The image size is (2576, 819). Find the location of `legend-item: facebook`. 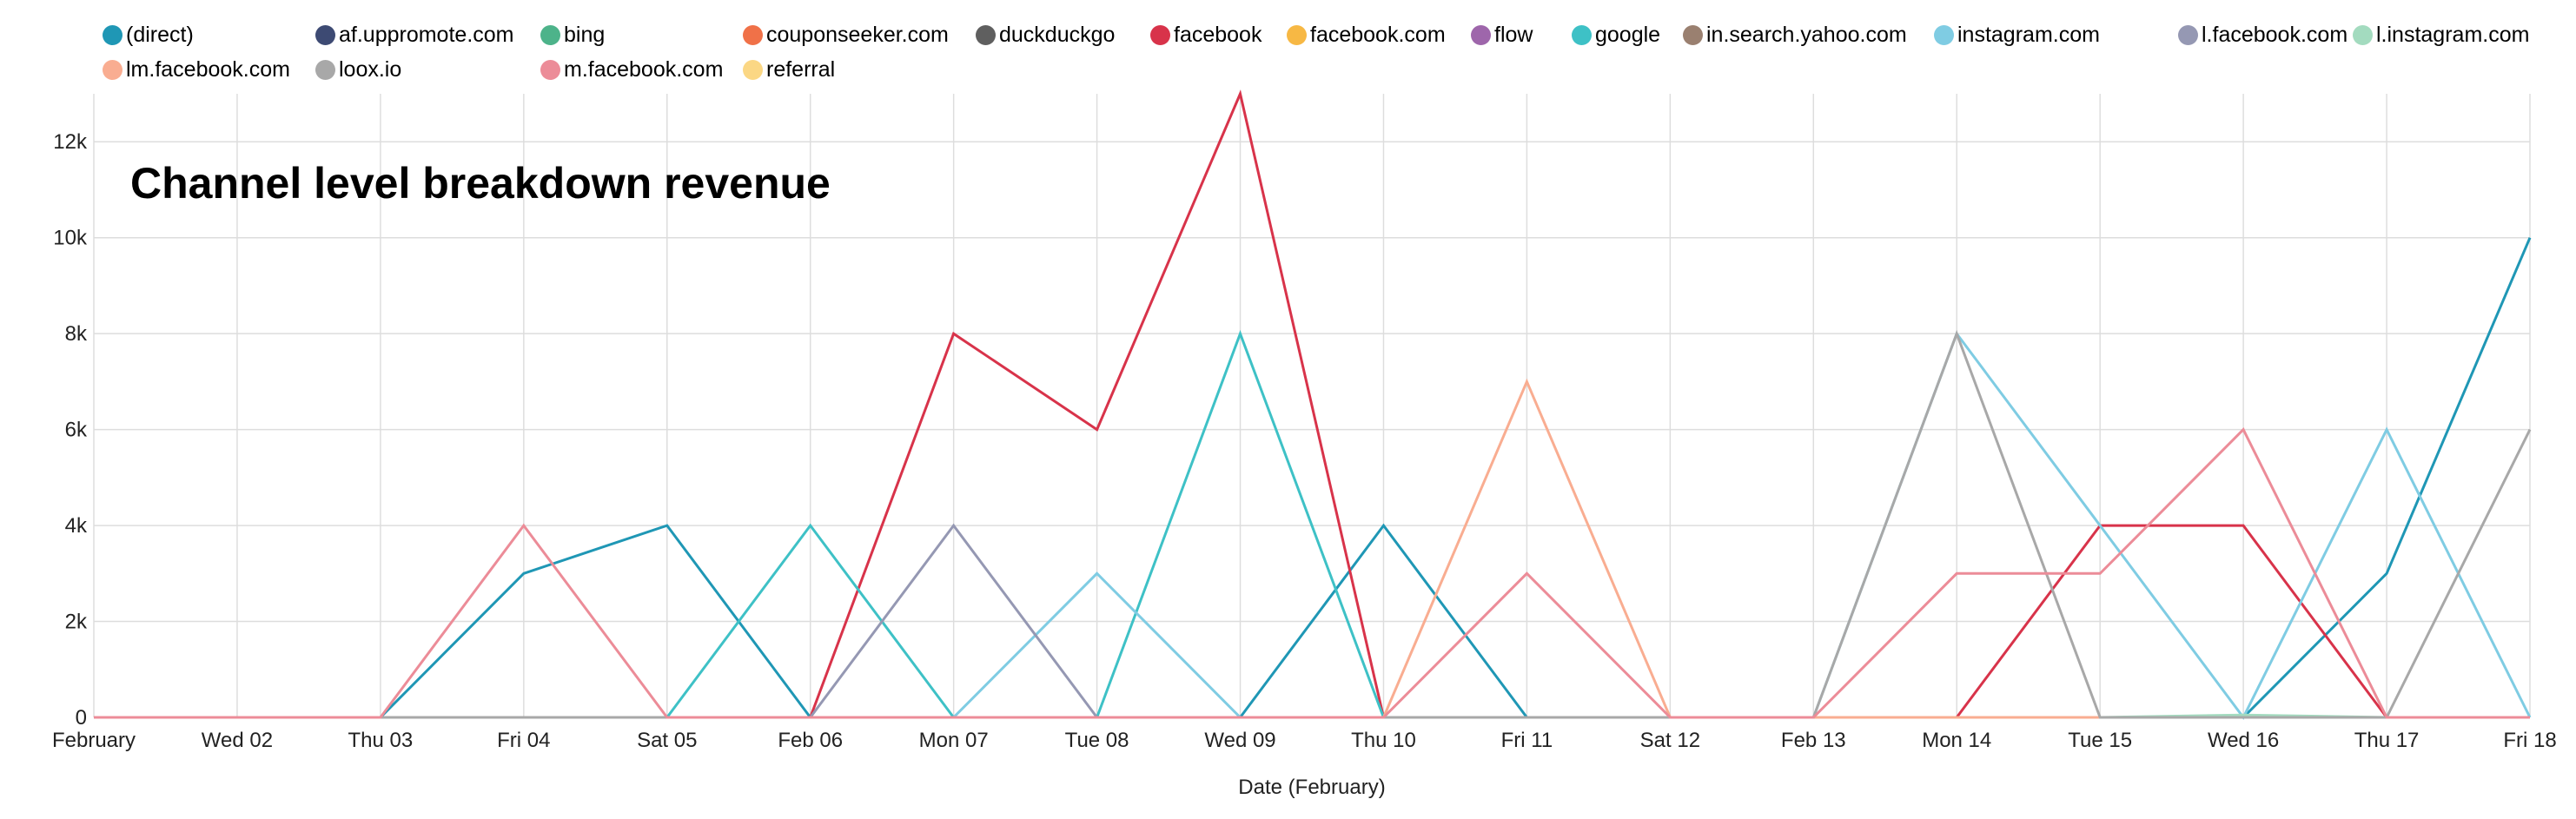

legend-item: facebook is located at coordinates (1206, 34).